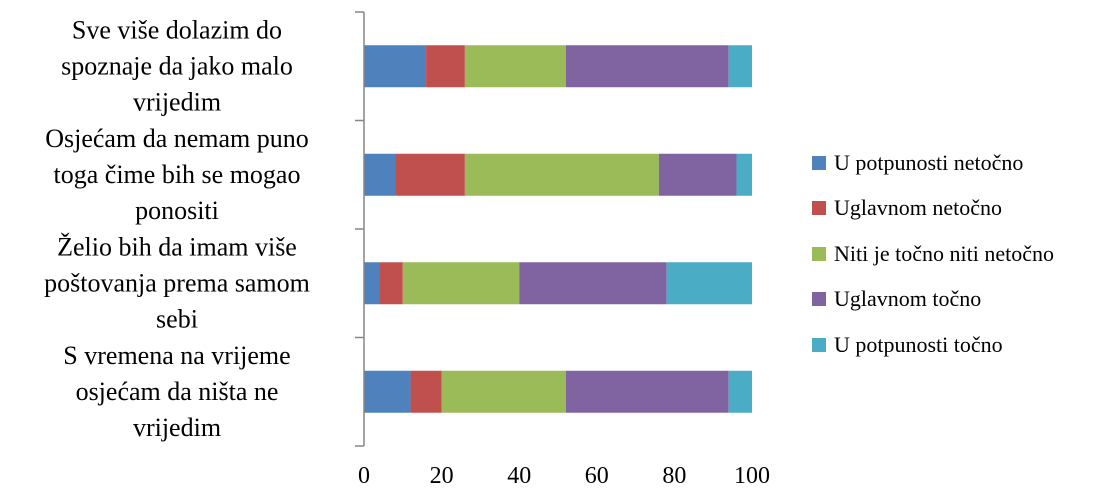 Image resolution: width=1105 pixels, height=495 pixels. I want to click on legend-item: Uglavnom netočno, so click(933, 209).